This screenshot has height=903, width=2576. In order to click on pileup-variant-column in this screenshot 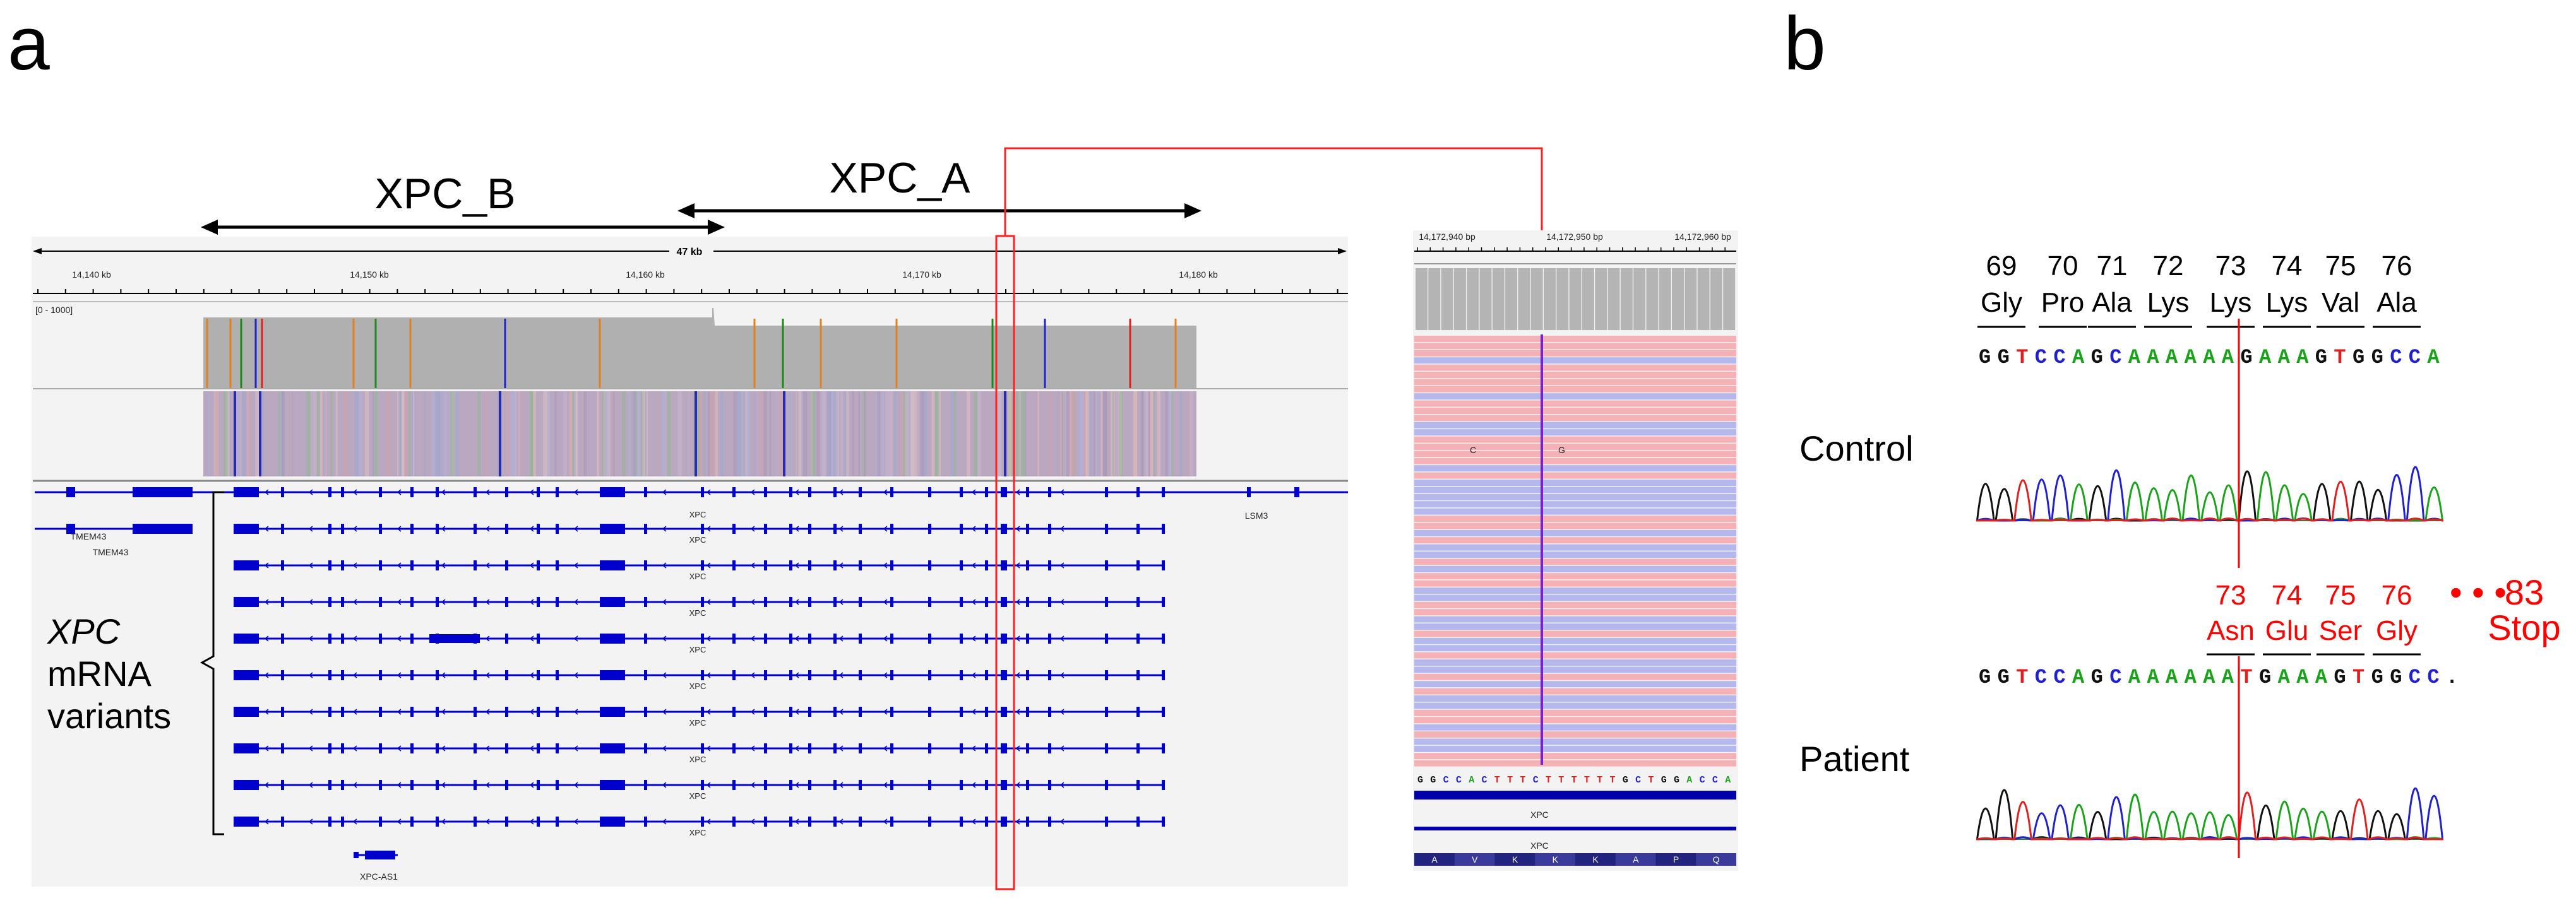, I will do `click(500, 433)`.